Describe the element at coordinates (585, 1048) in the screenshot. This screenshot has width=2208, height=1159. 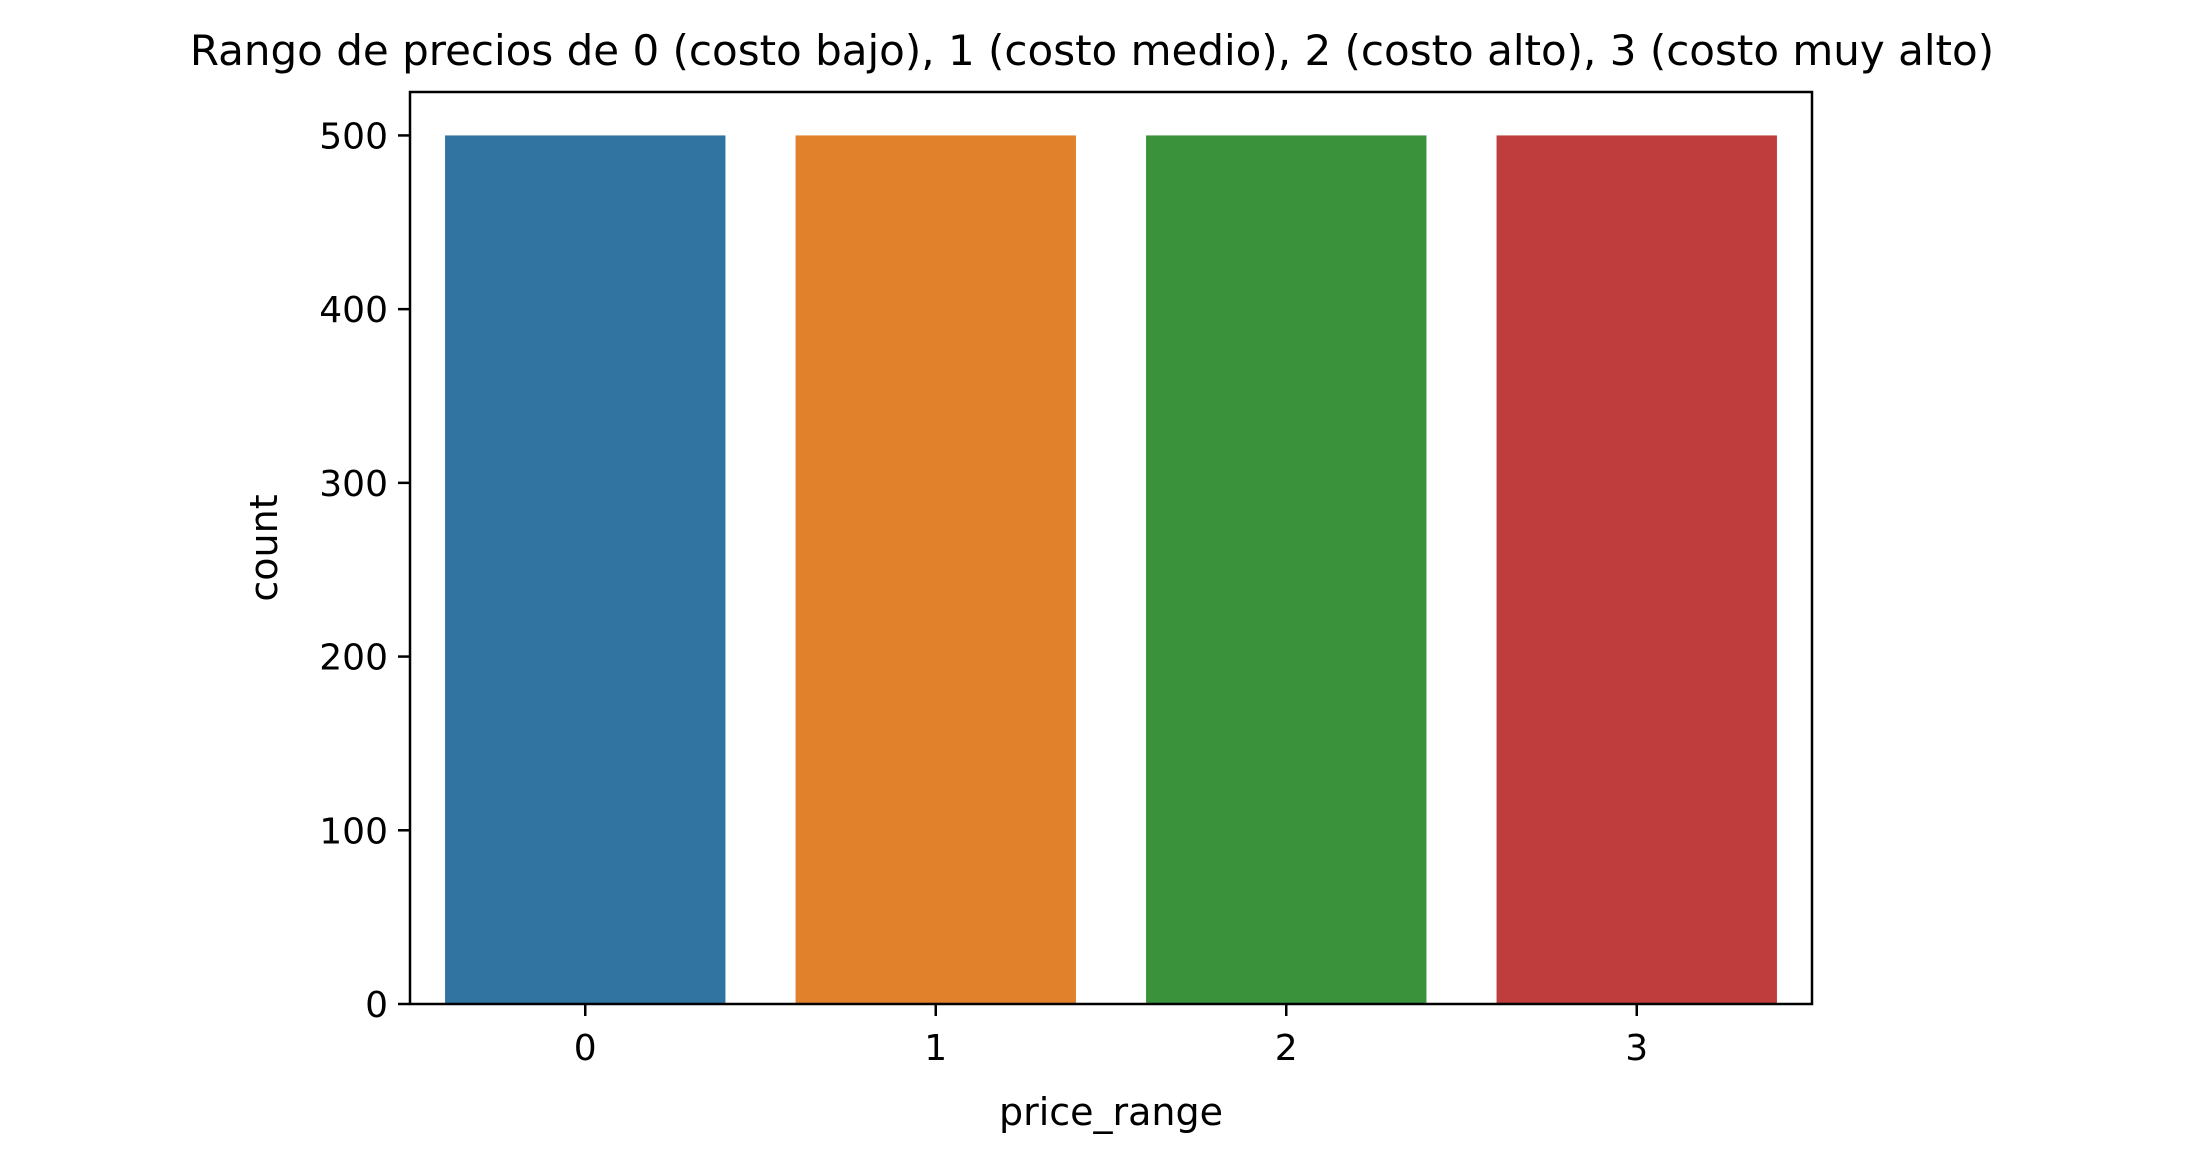
I see `x-tick-label: 0` at that location.